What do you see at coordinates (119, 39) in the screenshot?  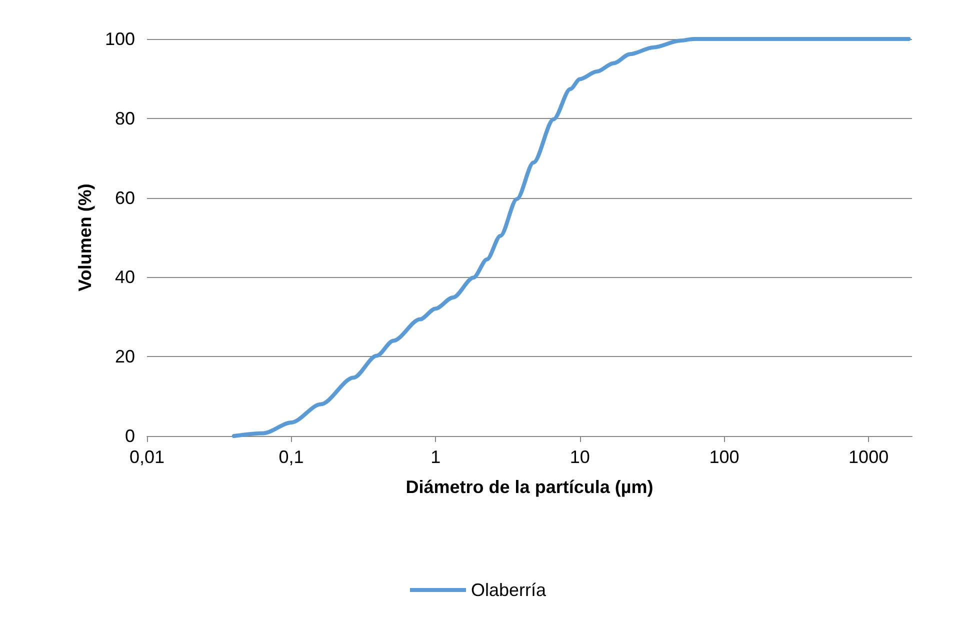 I see `y-tick-label: 100` at bounding box center [119, 39].